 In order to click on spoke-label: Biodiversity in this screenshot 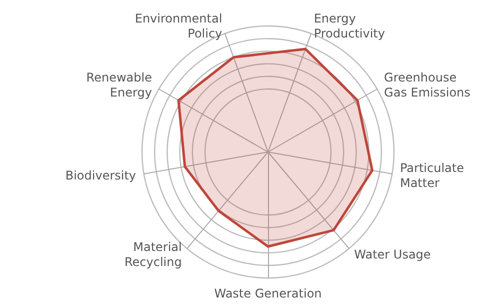, I will do `click(100, 175)`.